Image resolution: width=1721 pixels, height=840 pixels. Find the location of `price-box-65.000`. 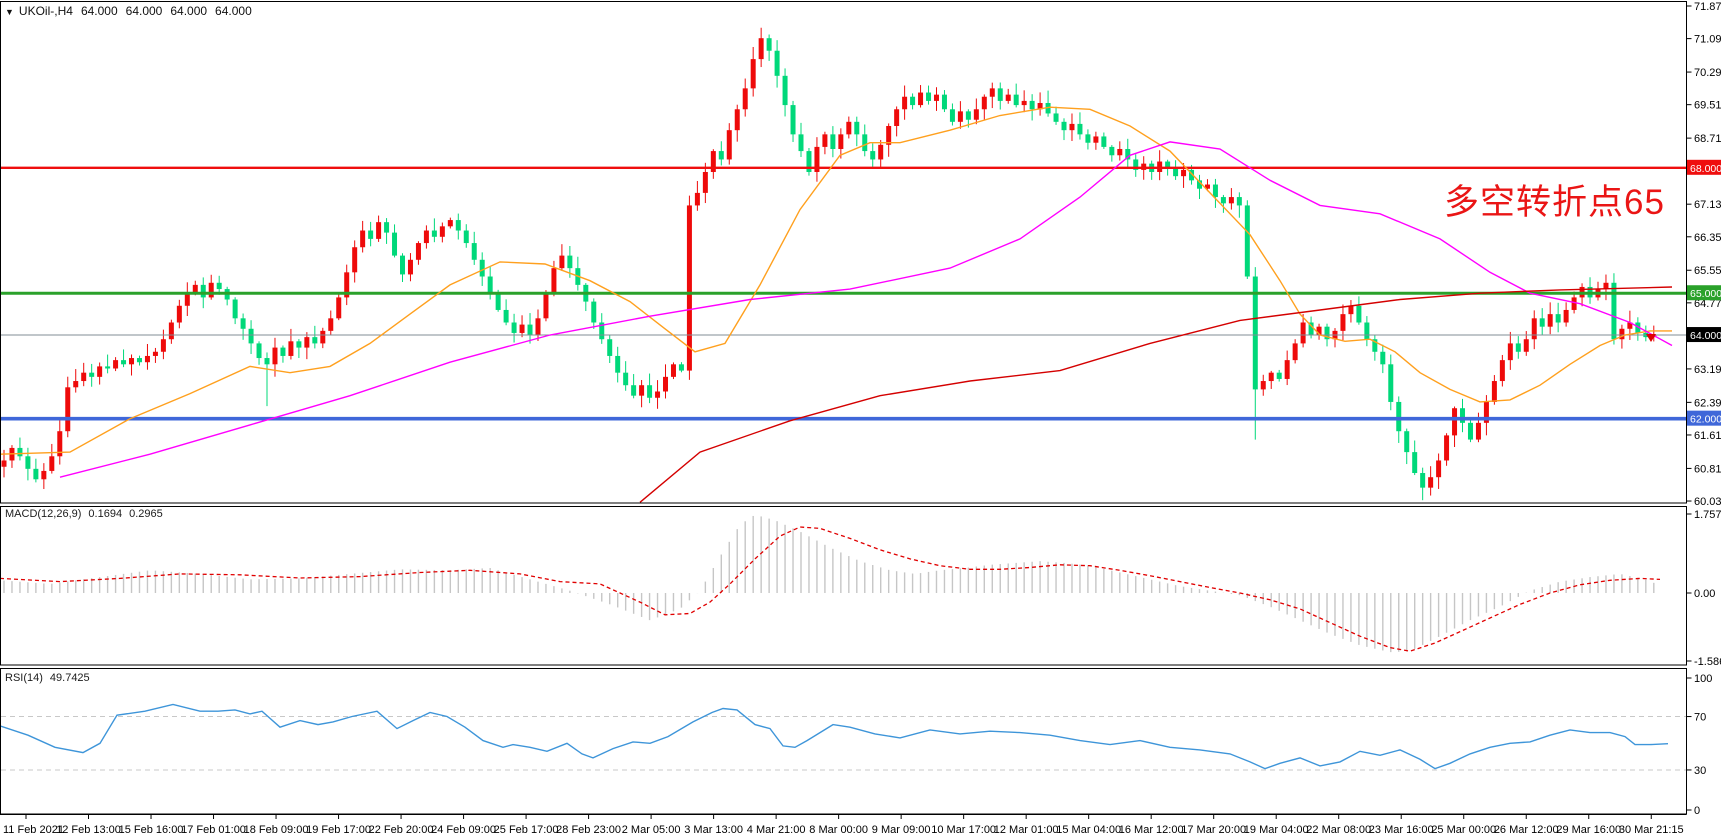

price-box-65.000 is located at coordinates (1704, 293).